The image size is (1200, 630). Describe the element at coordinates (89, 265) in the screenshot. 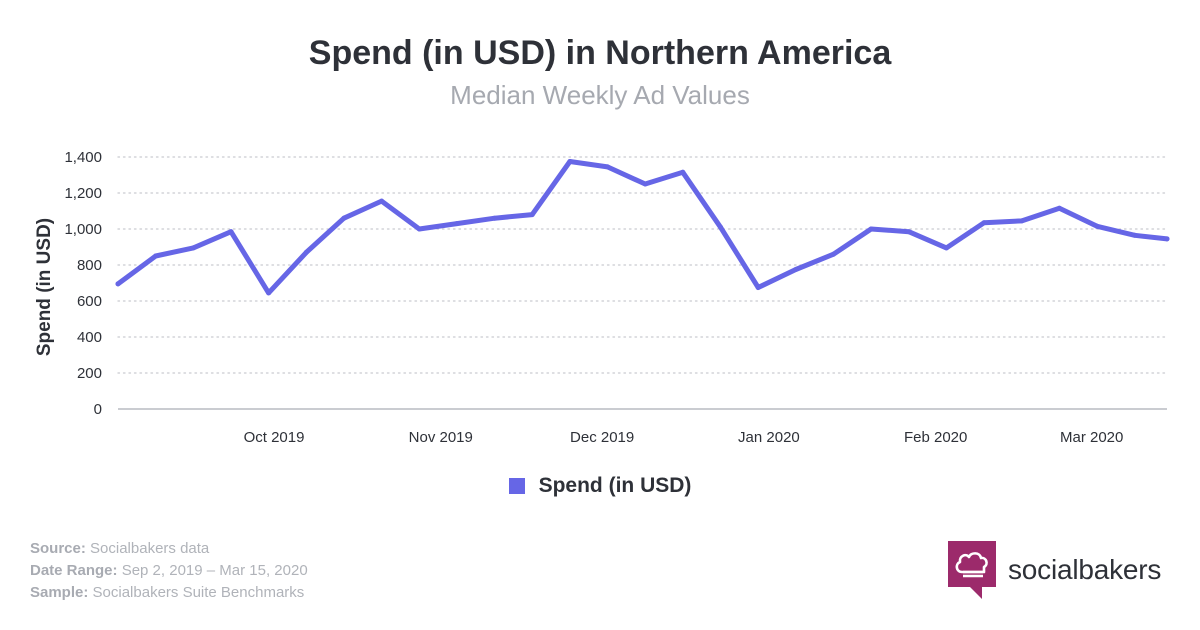

I see `y-tick-label: 800` at that location.